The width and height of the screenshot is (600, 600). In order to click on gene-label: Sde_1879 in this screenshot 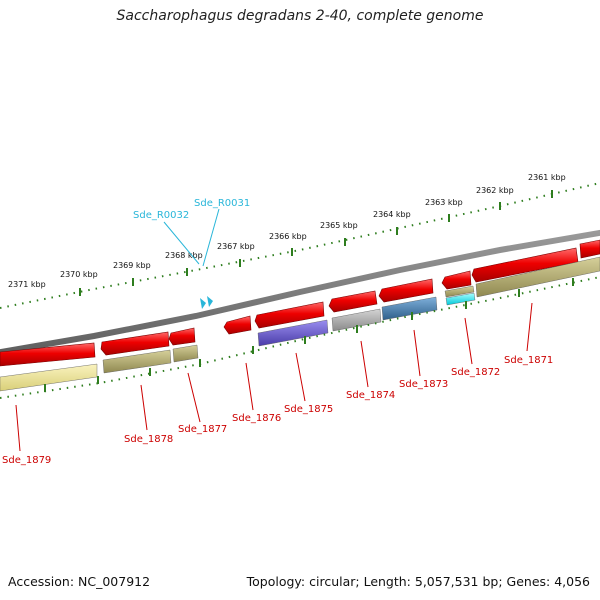, I will do `click(26, 460)`.